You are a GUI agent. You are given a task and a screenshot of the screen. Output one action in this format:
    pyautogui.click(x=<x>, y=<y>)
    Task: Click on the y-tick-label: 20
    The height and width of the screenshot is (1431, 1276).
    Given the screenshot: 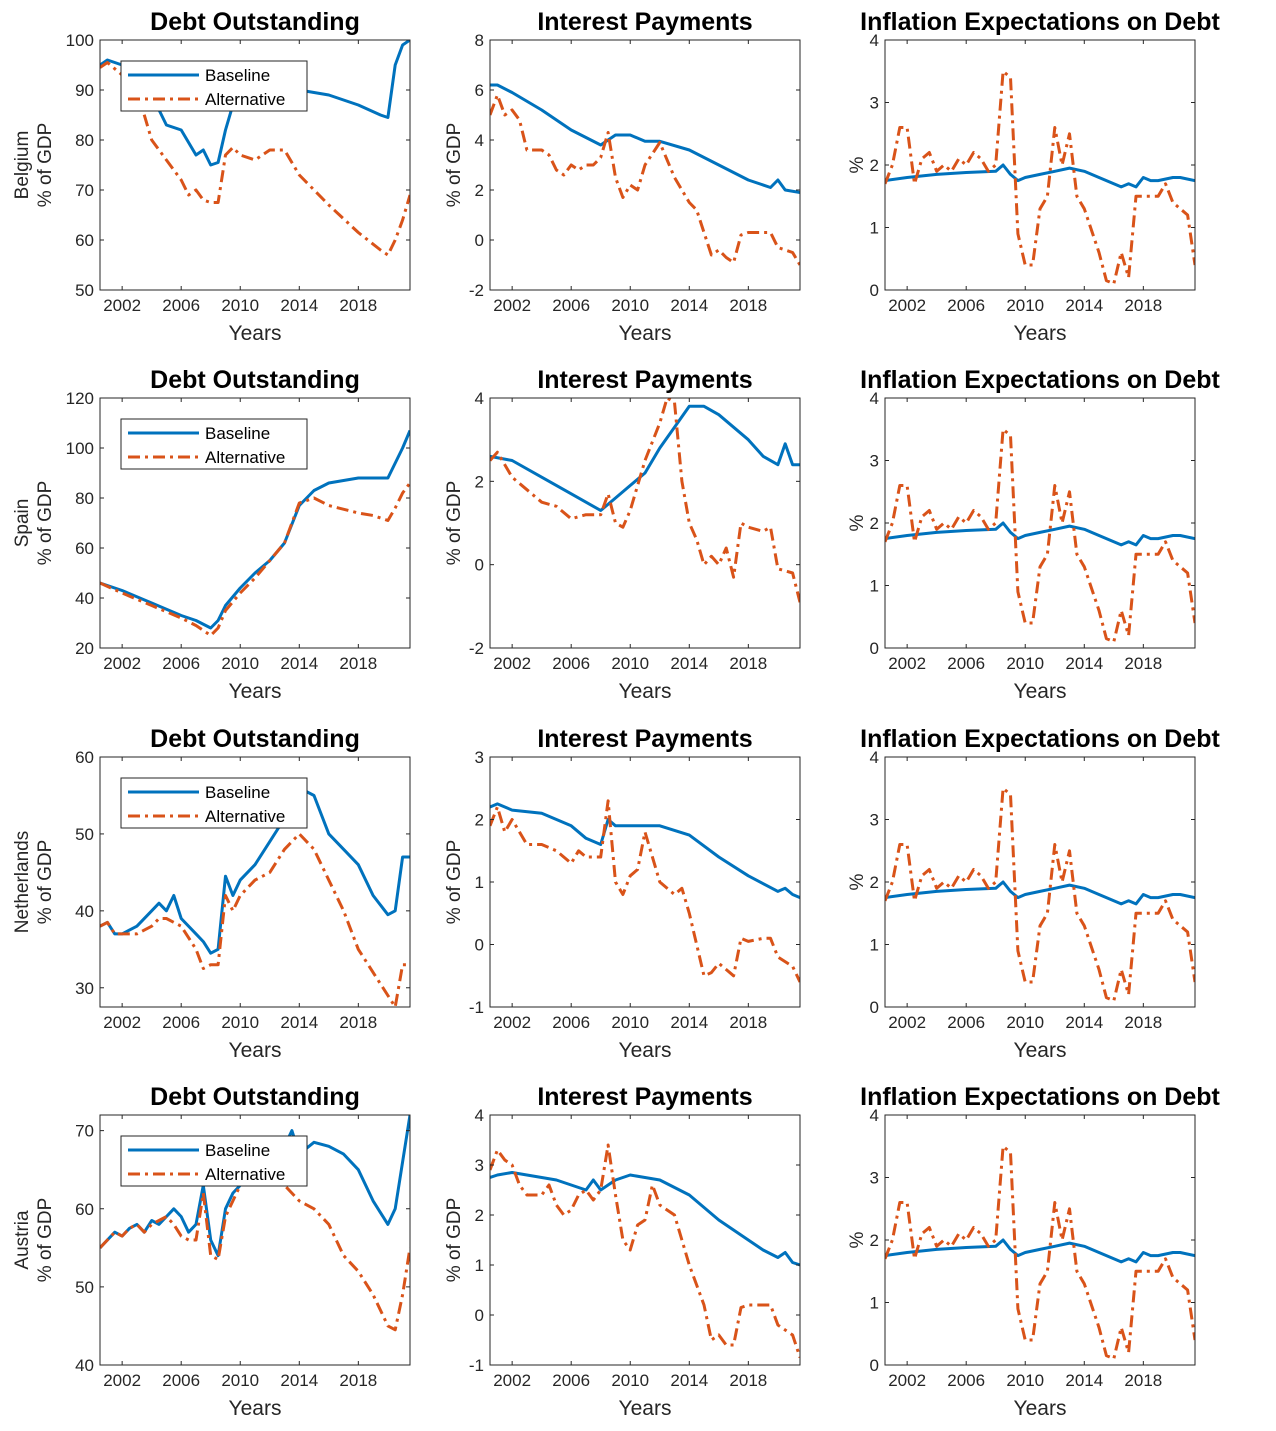 What is the action you would take?
    pyautogui.click(x=84, y=648)
    